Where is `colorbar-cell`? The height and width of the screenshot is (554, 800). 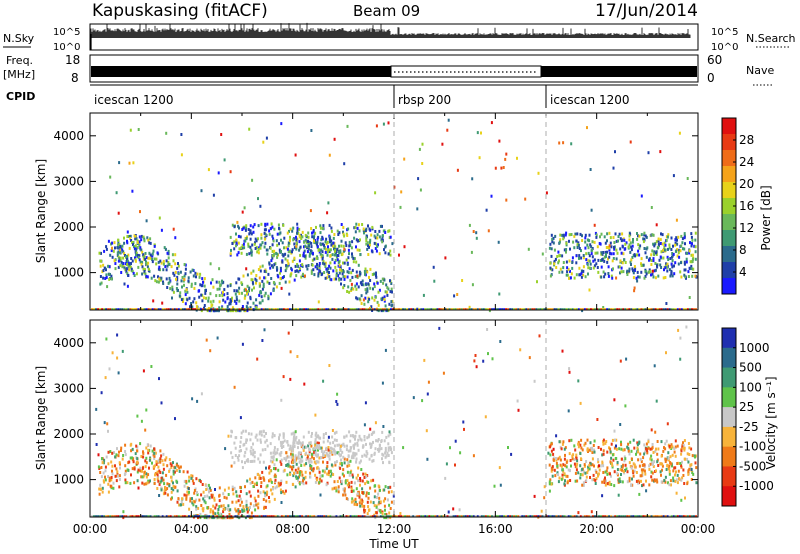 colorbar-cell is located at coordinates (729, 270).